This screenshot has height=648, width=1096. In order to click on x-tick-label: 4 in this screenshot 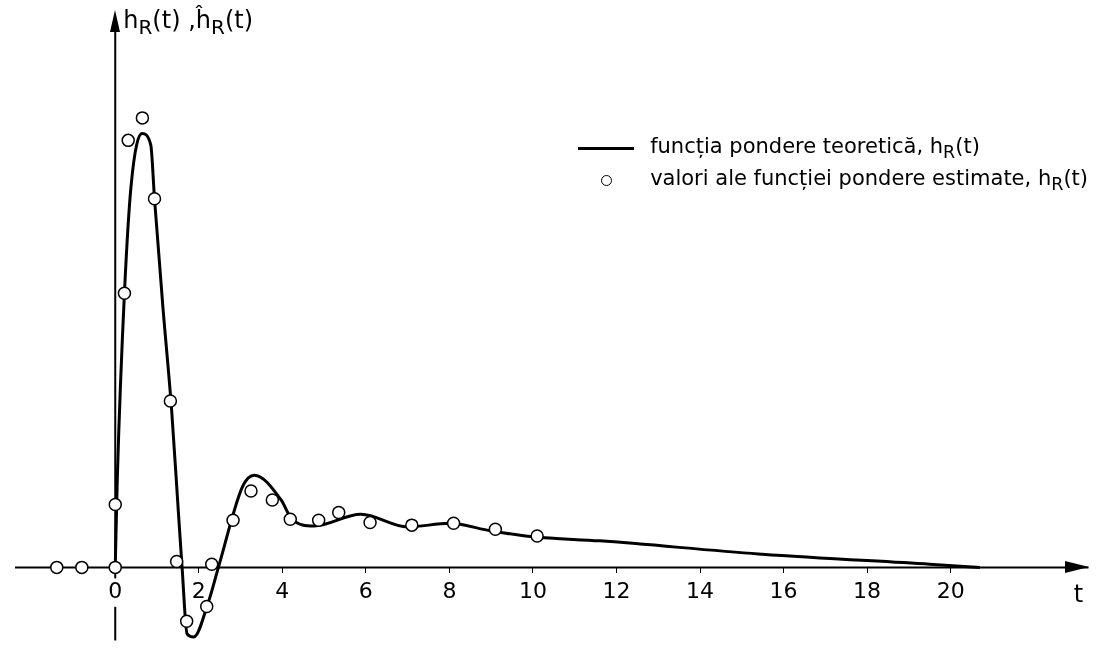, I will do `click(282, 591)`.